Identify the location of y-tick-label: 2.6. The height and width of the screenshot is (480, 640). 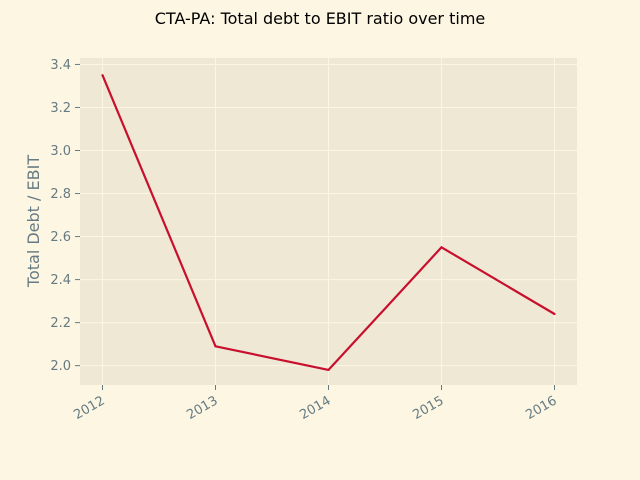
(60, 237).